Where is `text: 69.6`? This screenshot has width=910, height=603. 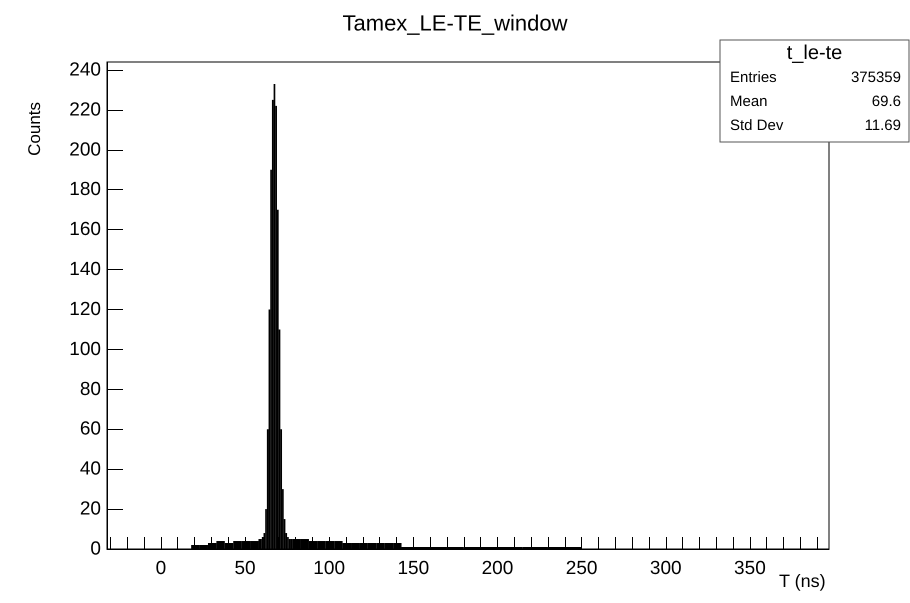
text: 69.6 is located at coordinates (886, 101).